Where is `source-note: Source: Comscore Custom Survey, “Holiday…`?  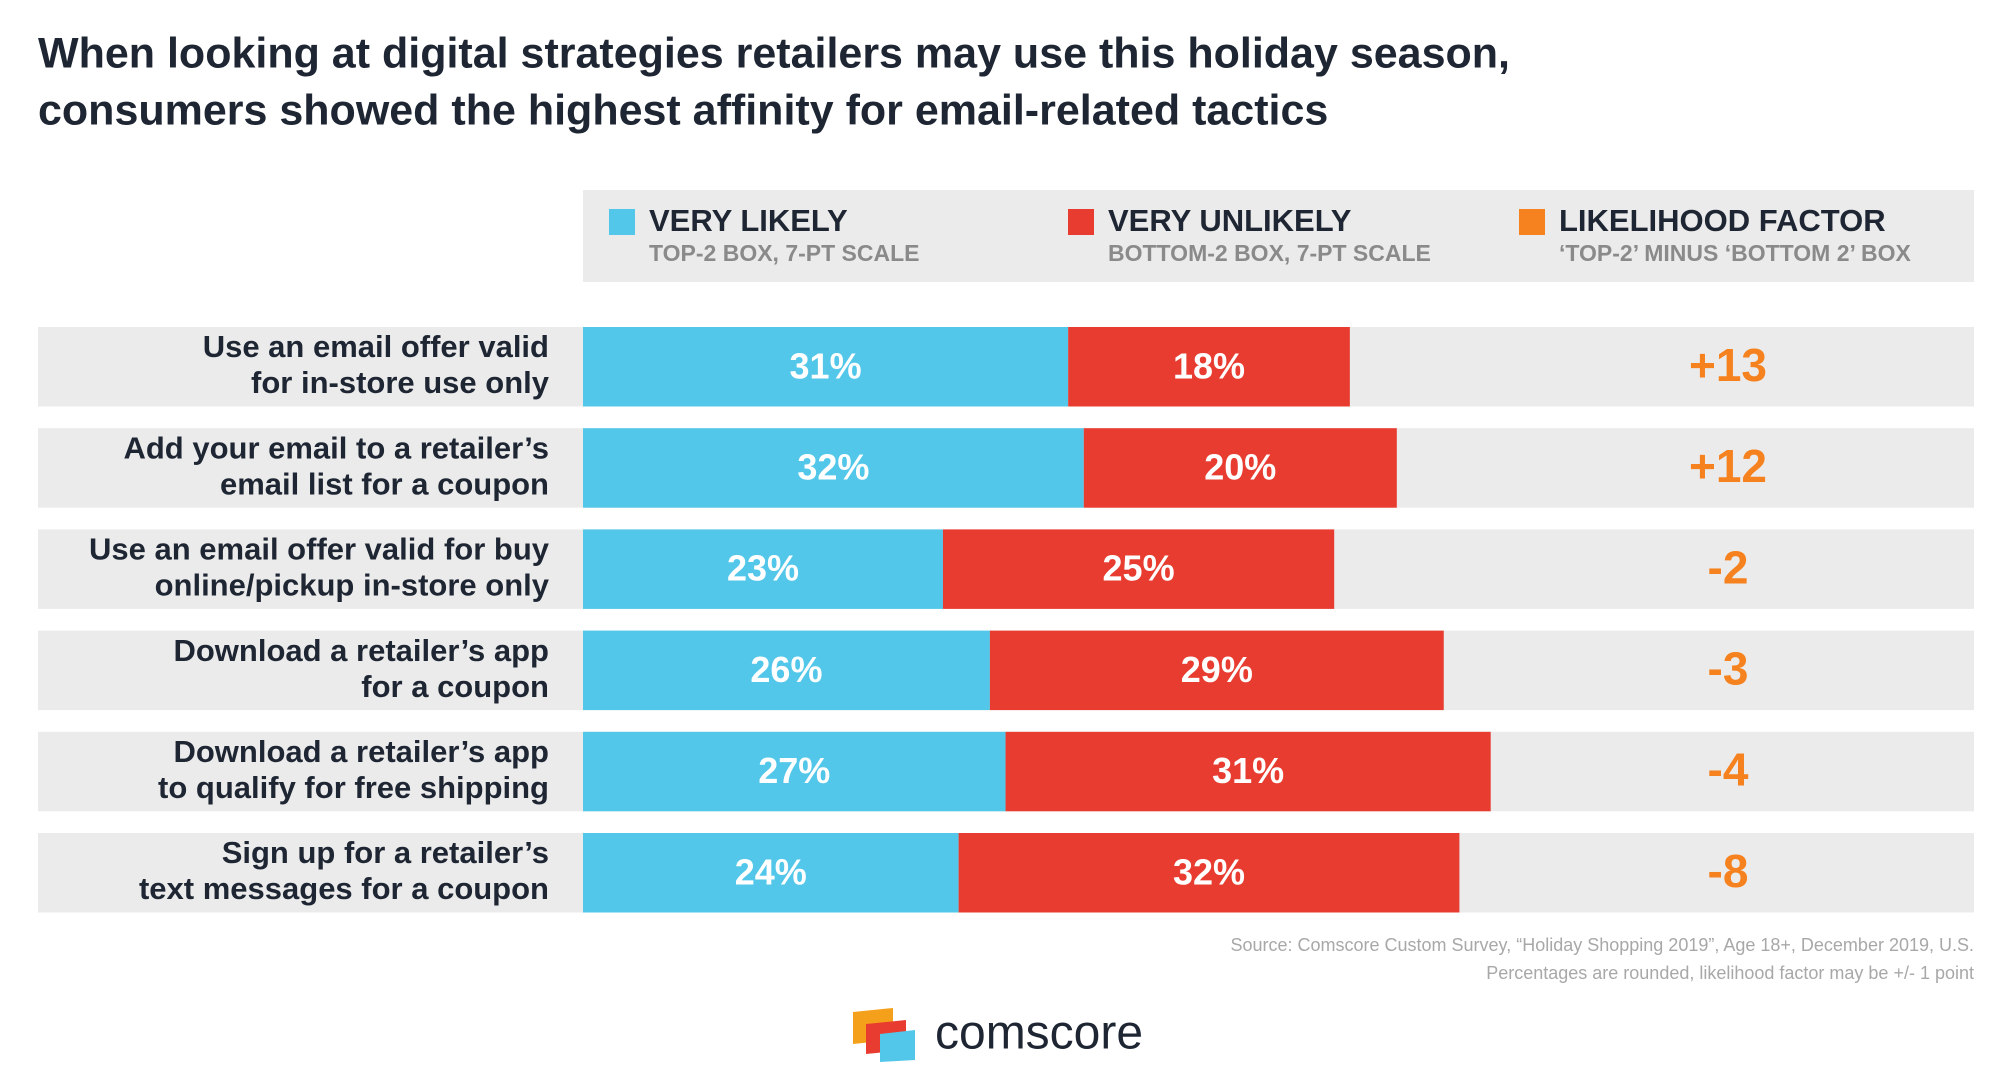
source-note: Source: Comscore Custom Survey, “Holiday… is located at coordinates (1602, 945).